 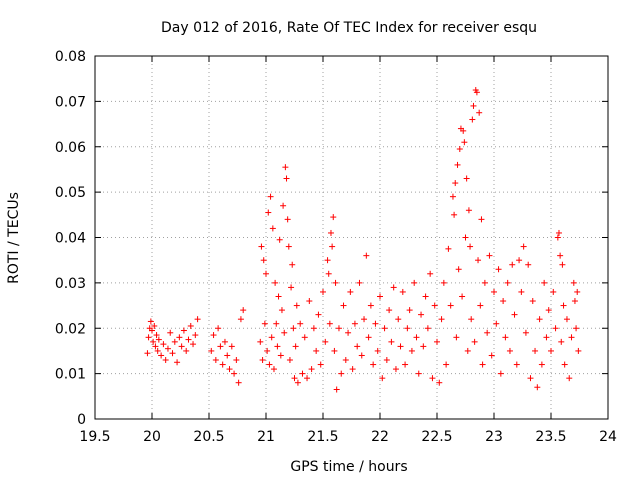 I want to click on x-tick-label: 24, so click(x=608, y=437).